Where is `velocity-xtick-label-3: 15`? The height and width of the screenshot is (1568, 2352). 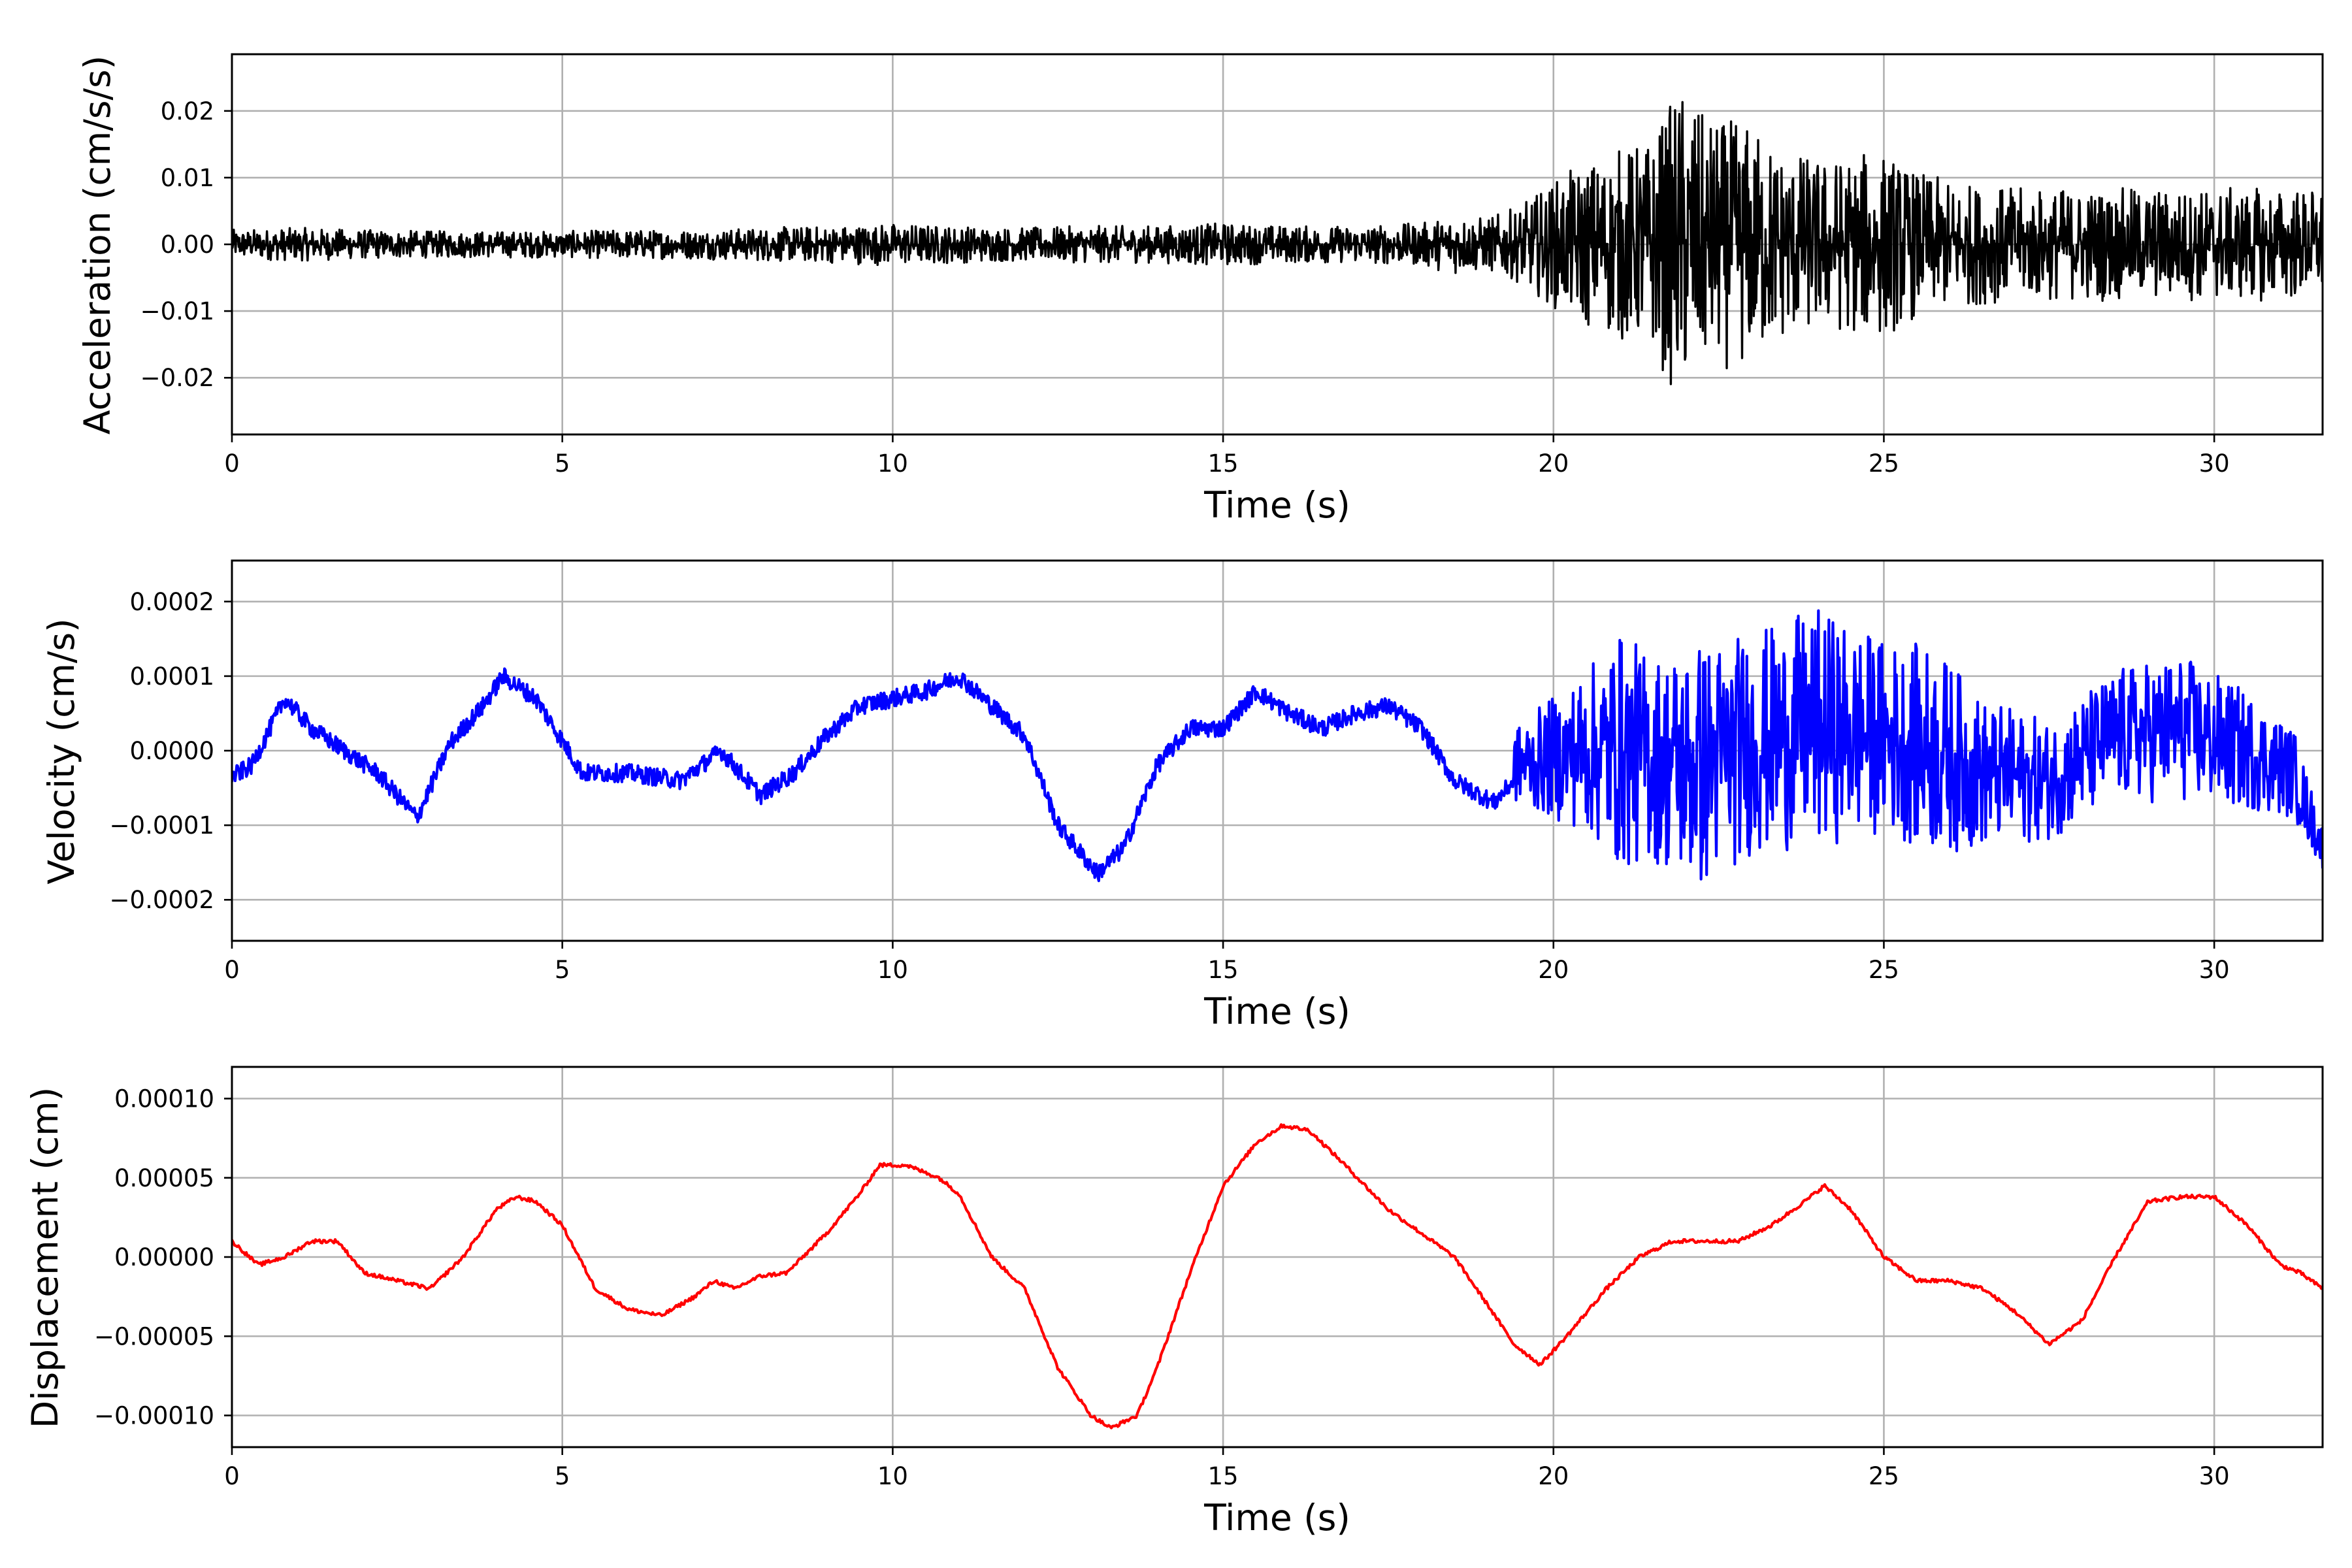 velocity-xtick-label-3: 15 is located at coordinates (1223, 970).